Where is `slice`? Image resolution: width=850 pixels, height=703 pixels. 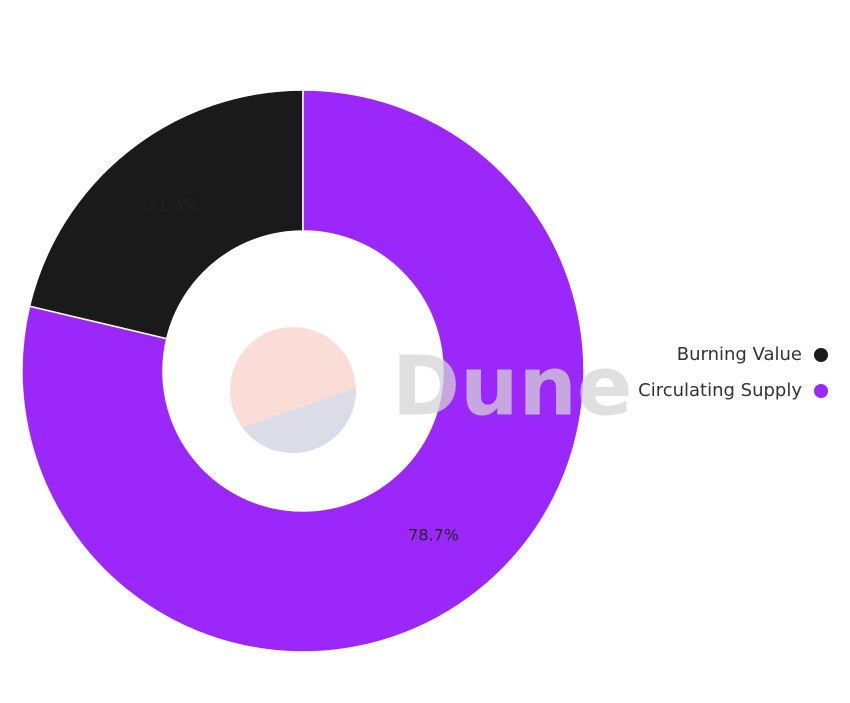
slice is located at coordinates (166, 214).